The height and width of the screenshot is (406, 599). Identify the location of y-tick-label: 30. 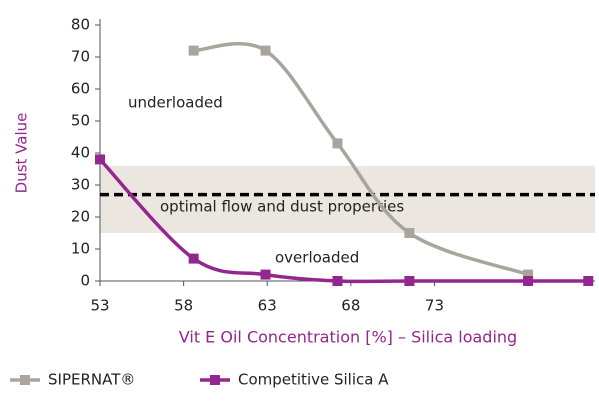
(80, 185).